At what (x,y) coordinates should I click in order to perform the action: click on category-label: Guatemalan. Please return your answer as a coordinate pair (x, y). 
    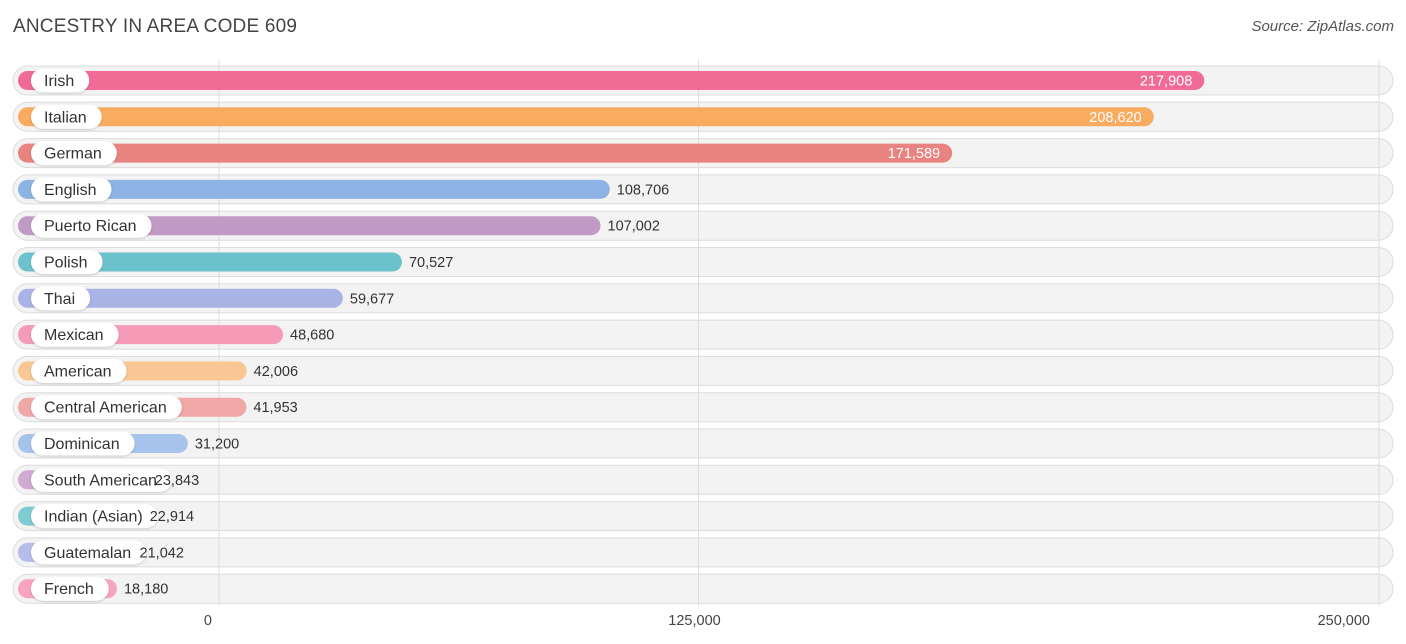
    Looking at the image, I should click on (87, 553).